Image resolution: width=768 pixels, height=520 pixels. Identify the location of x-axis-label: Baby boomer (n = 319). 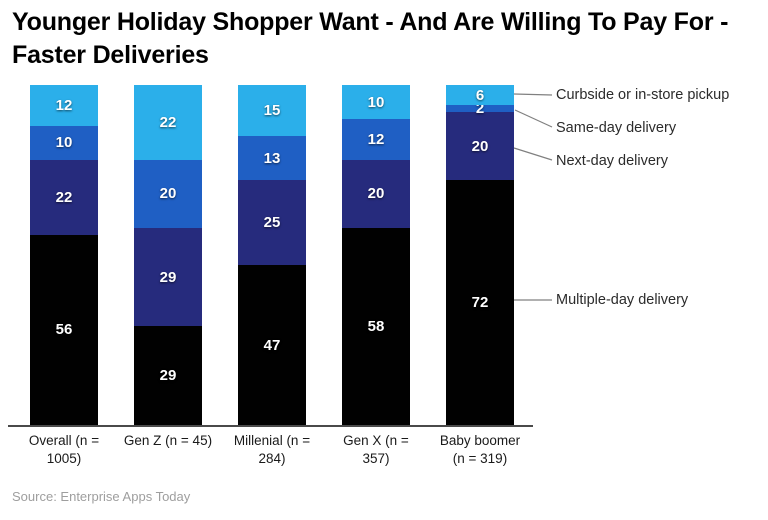
(480, 450).